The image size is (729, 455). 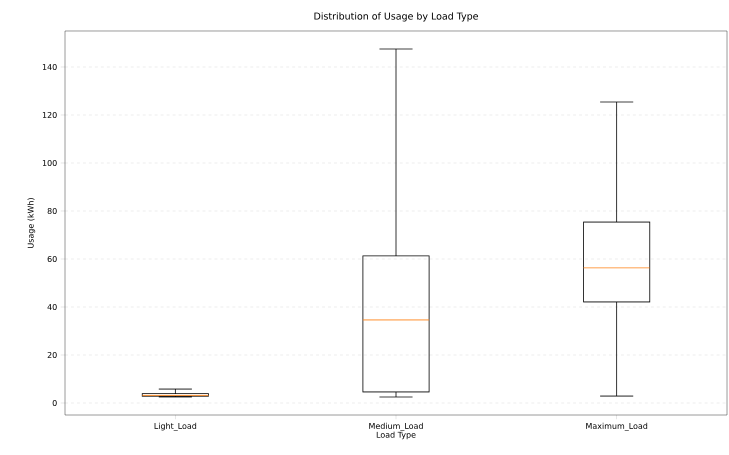 What do you see at coordinates (396, 17) in the screenshot?
I see `chart-title: Distribution of Usage by Load Type` at bounding box center [396, 17].